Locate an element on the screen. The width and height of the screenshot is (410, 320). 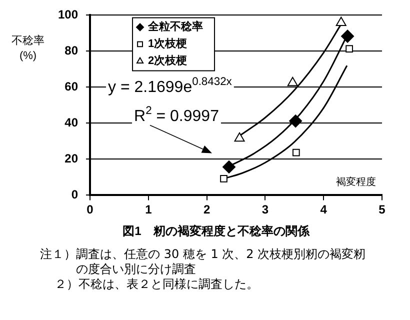
x-axis-title: 褐変程度 is located at coordinates (356, 182).